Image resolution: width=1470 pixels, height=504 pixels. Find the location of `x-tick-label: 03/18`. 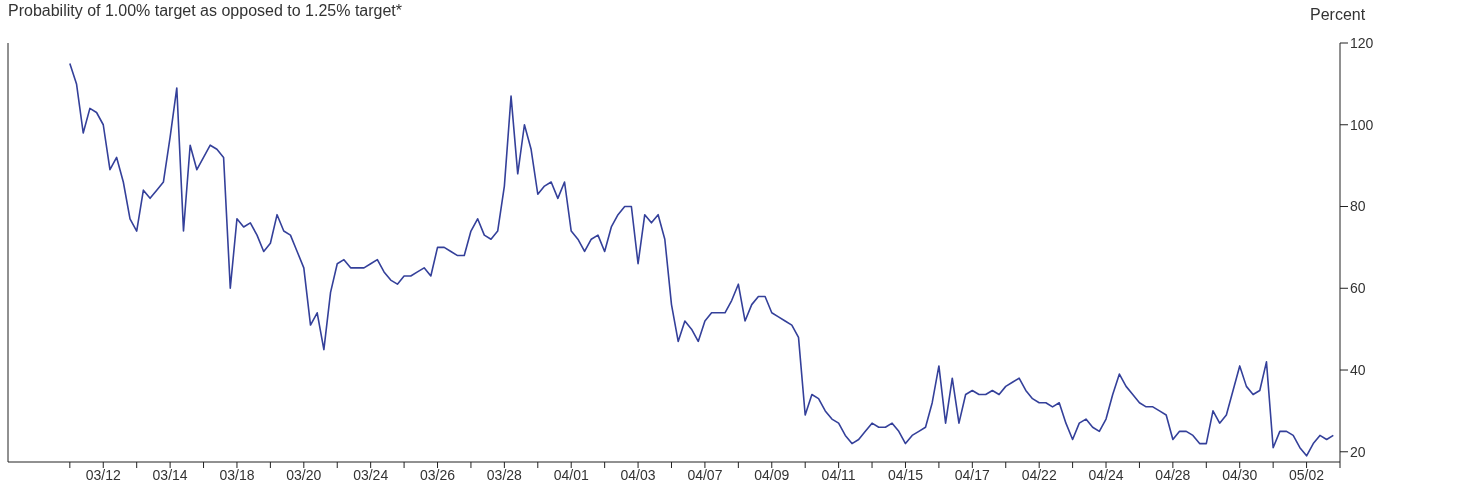

x-tick-label: 03/18 is located at coordinates (237, 474).